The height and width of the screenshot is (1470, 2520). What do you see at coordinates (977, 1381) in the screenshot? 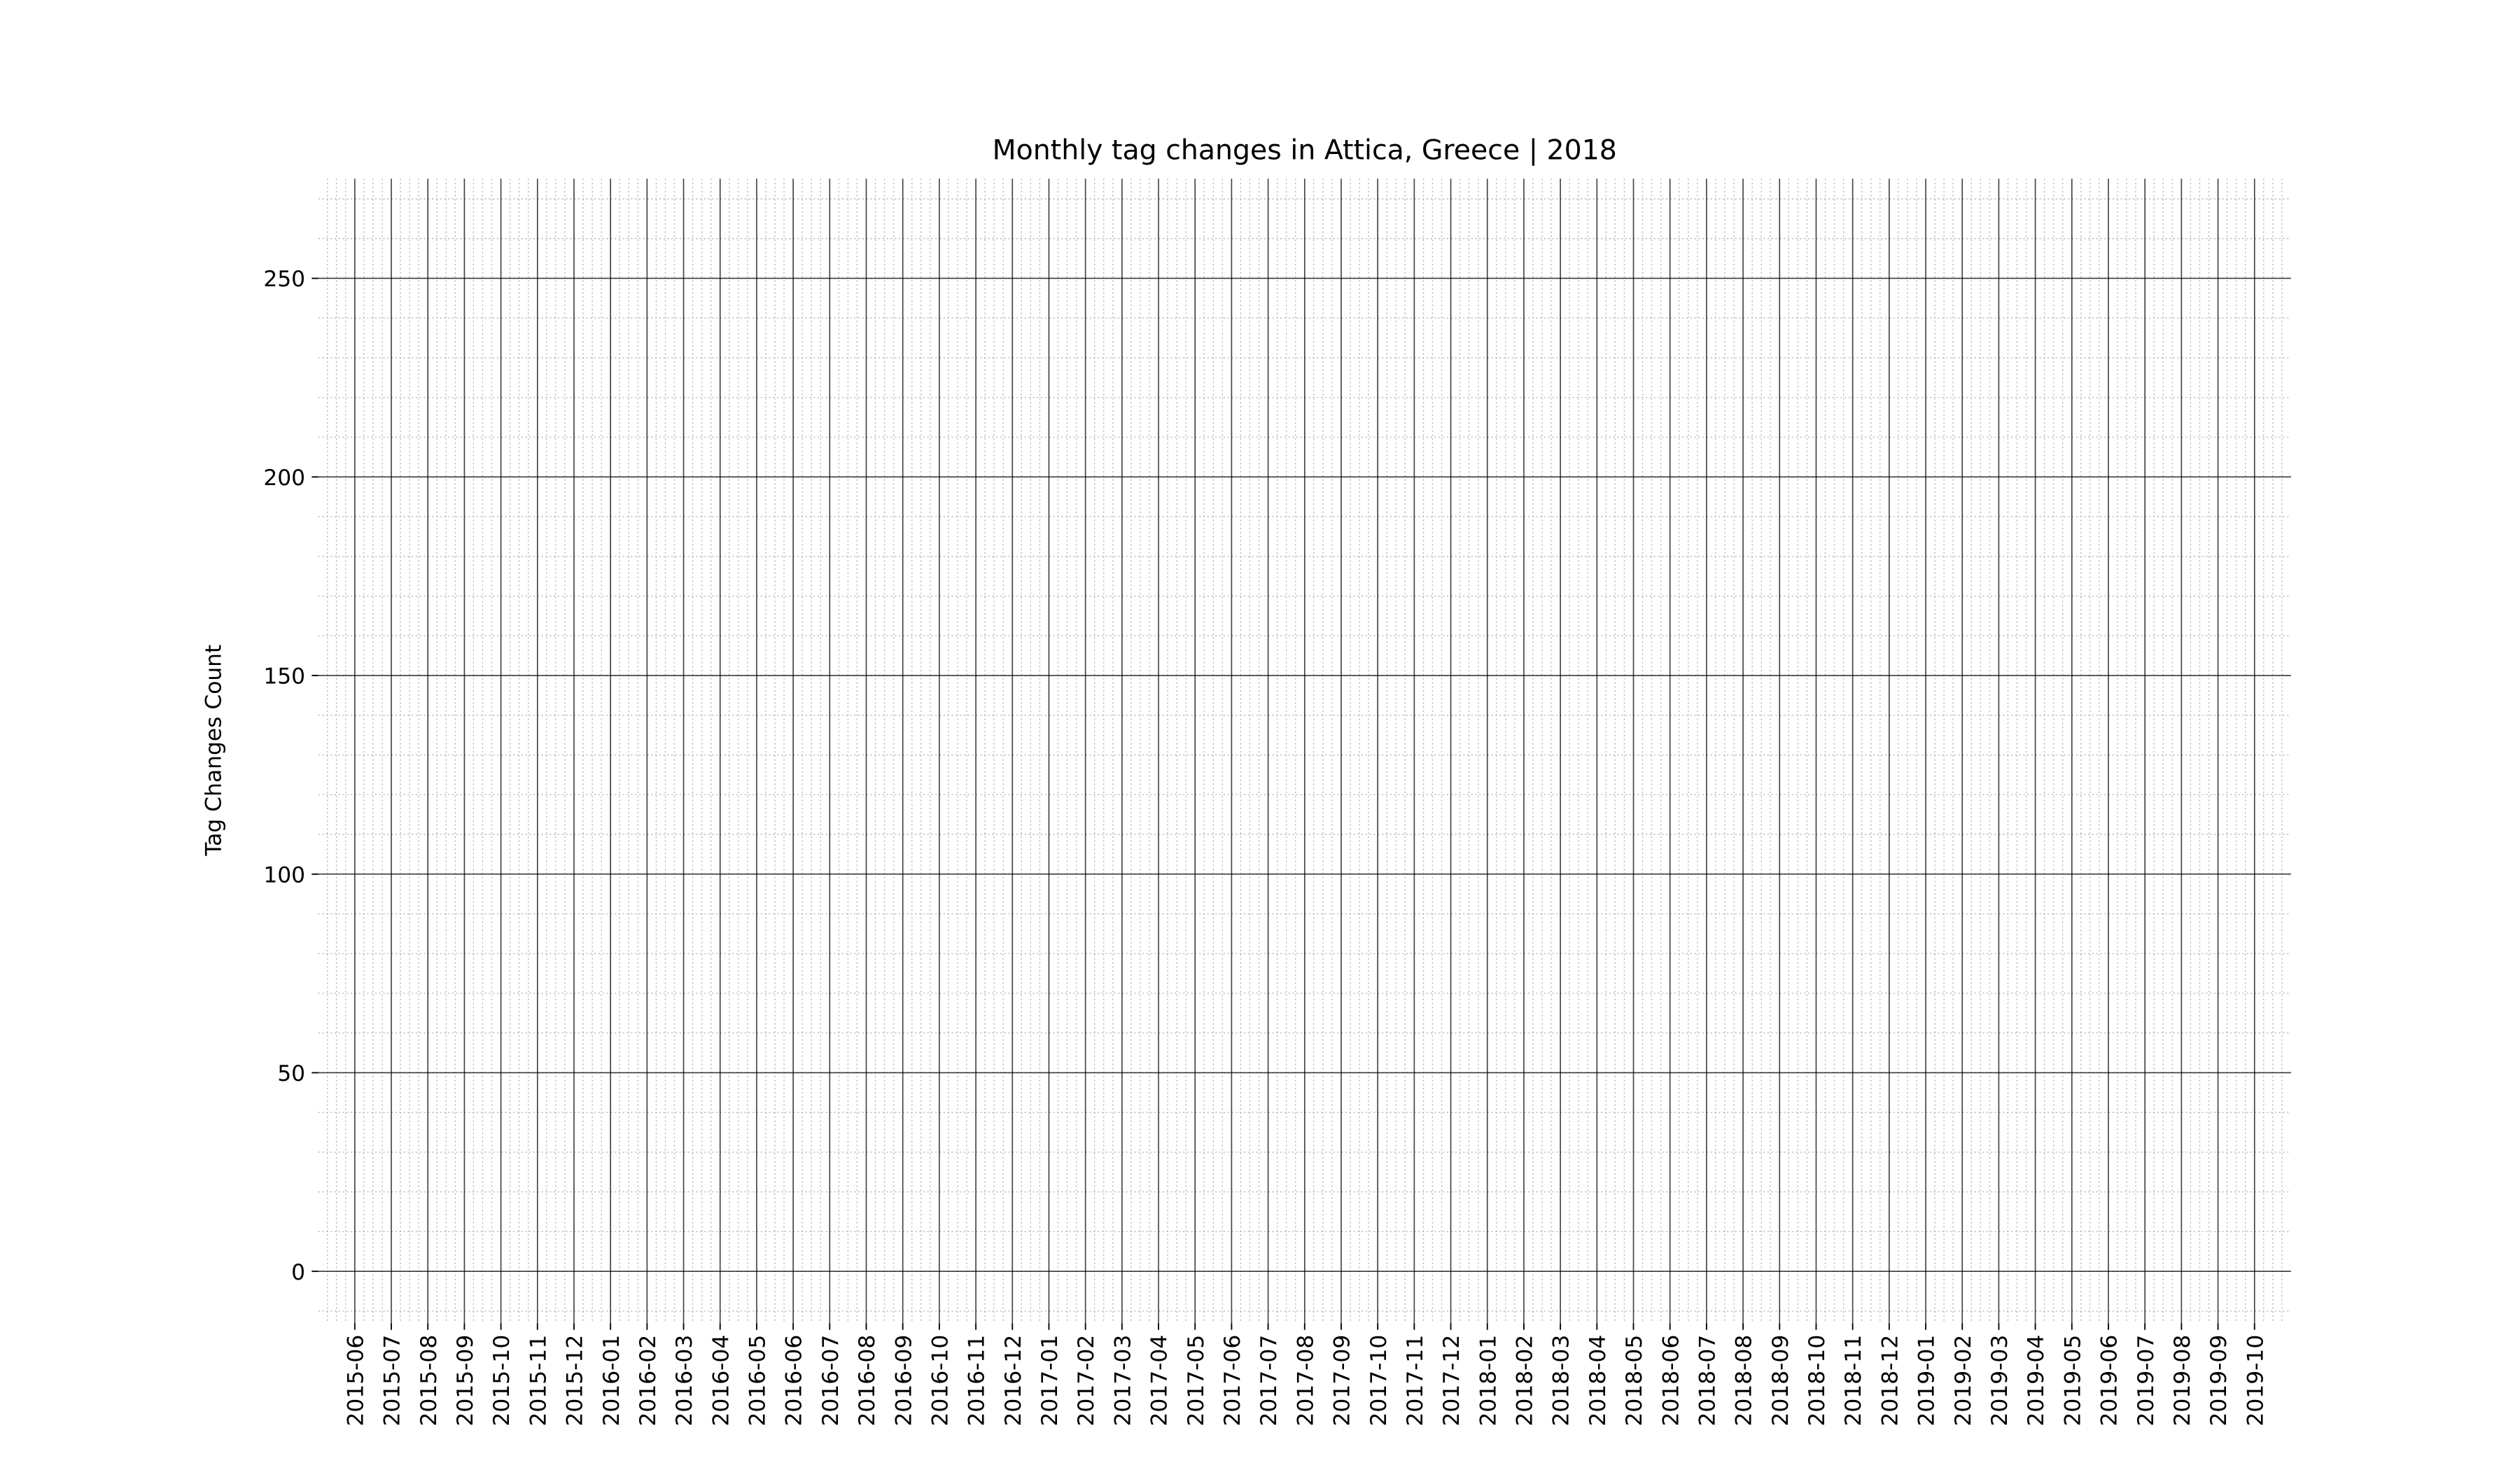
I see `x-tick-label: 2016-11` at bounding box center [977, 1381].